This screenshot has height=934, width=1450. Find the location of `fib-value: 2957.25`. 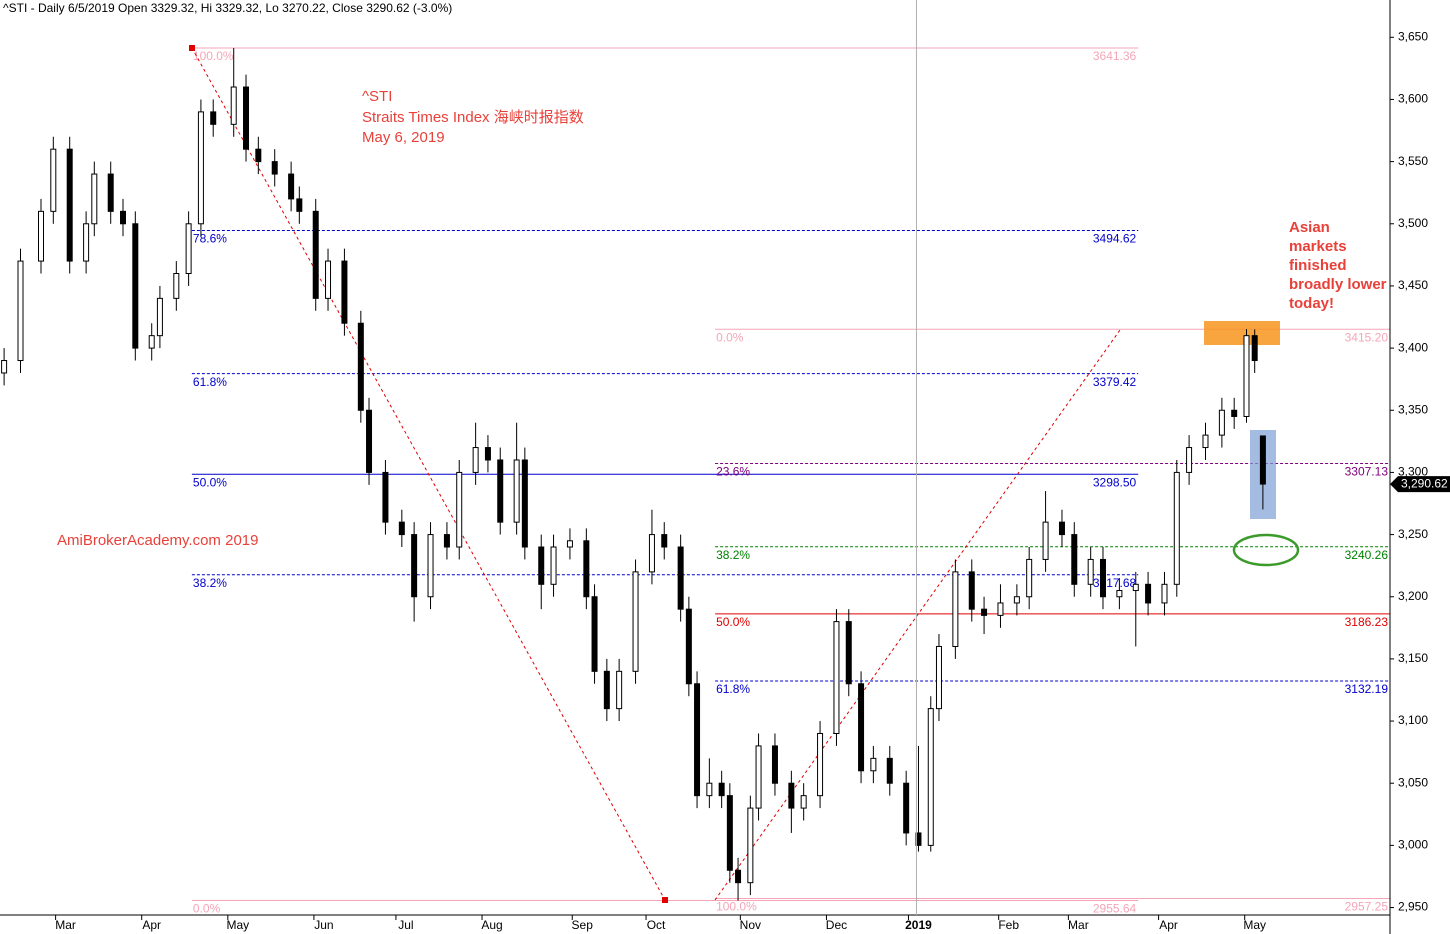

fib-value: 2957.25 is located at coordinates (1367, 907).